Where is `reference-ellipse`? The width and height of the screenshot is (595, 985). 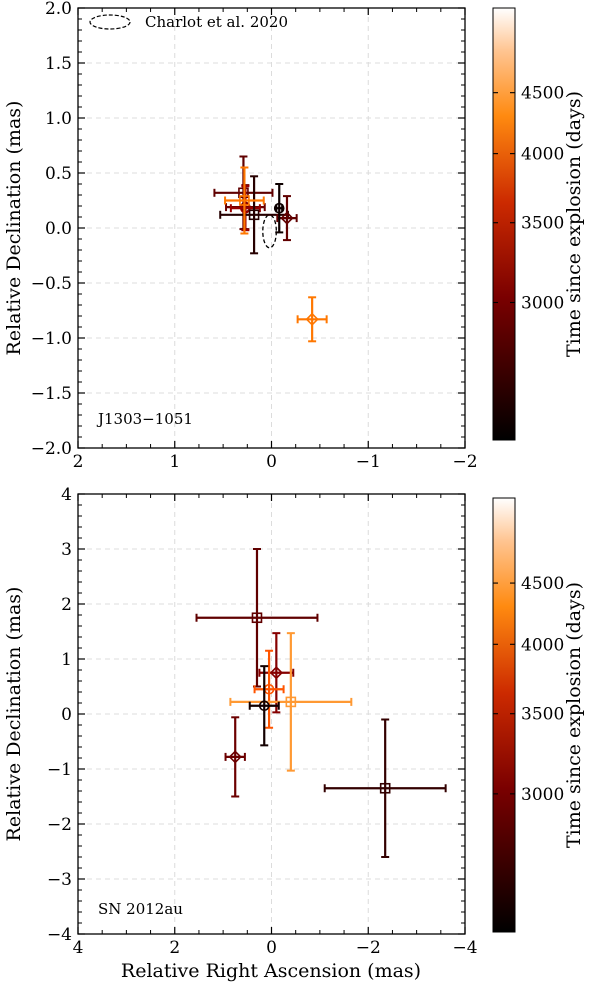
reference-ellipse is located at coordinates (269, 231).